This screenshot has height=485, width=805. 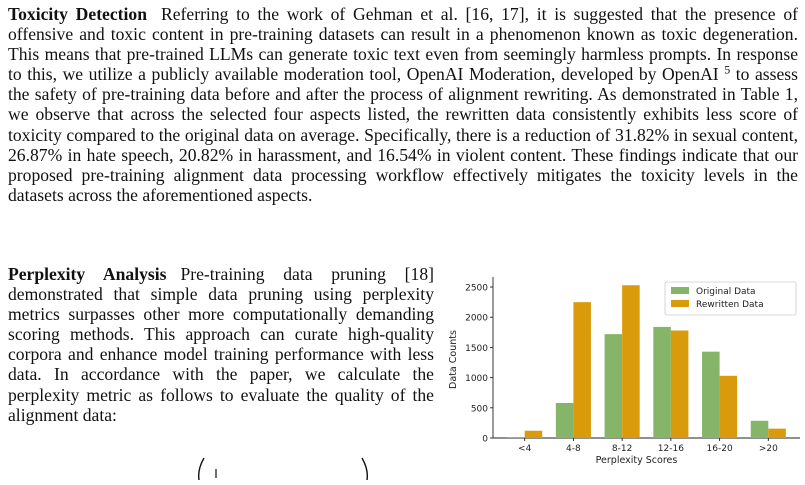 I want to click on x-tick-label: 16-20, so click(x=720, y=449).